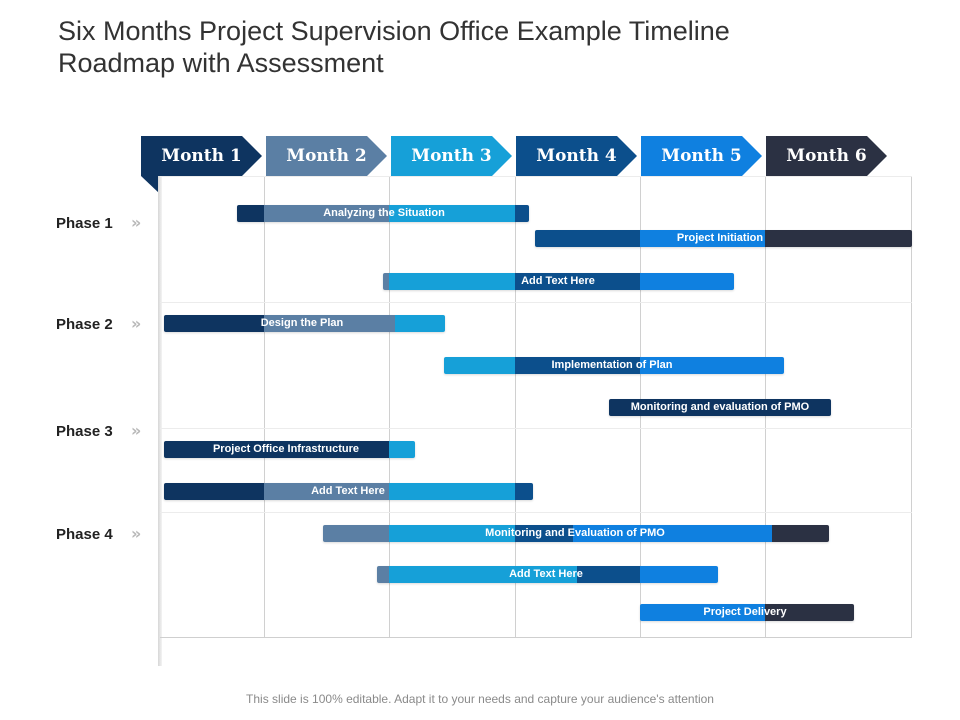 The height and width of the screenshot is (720, 960). I want to click on task-bar: Design the Plan, so click(304, 323).